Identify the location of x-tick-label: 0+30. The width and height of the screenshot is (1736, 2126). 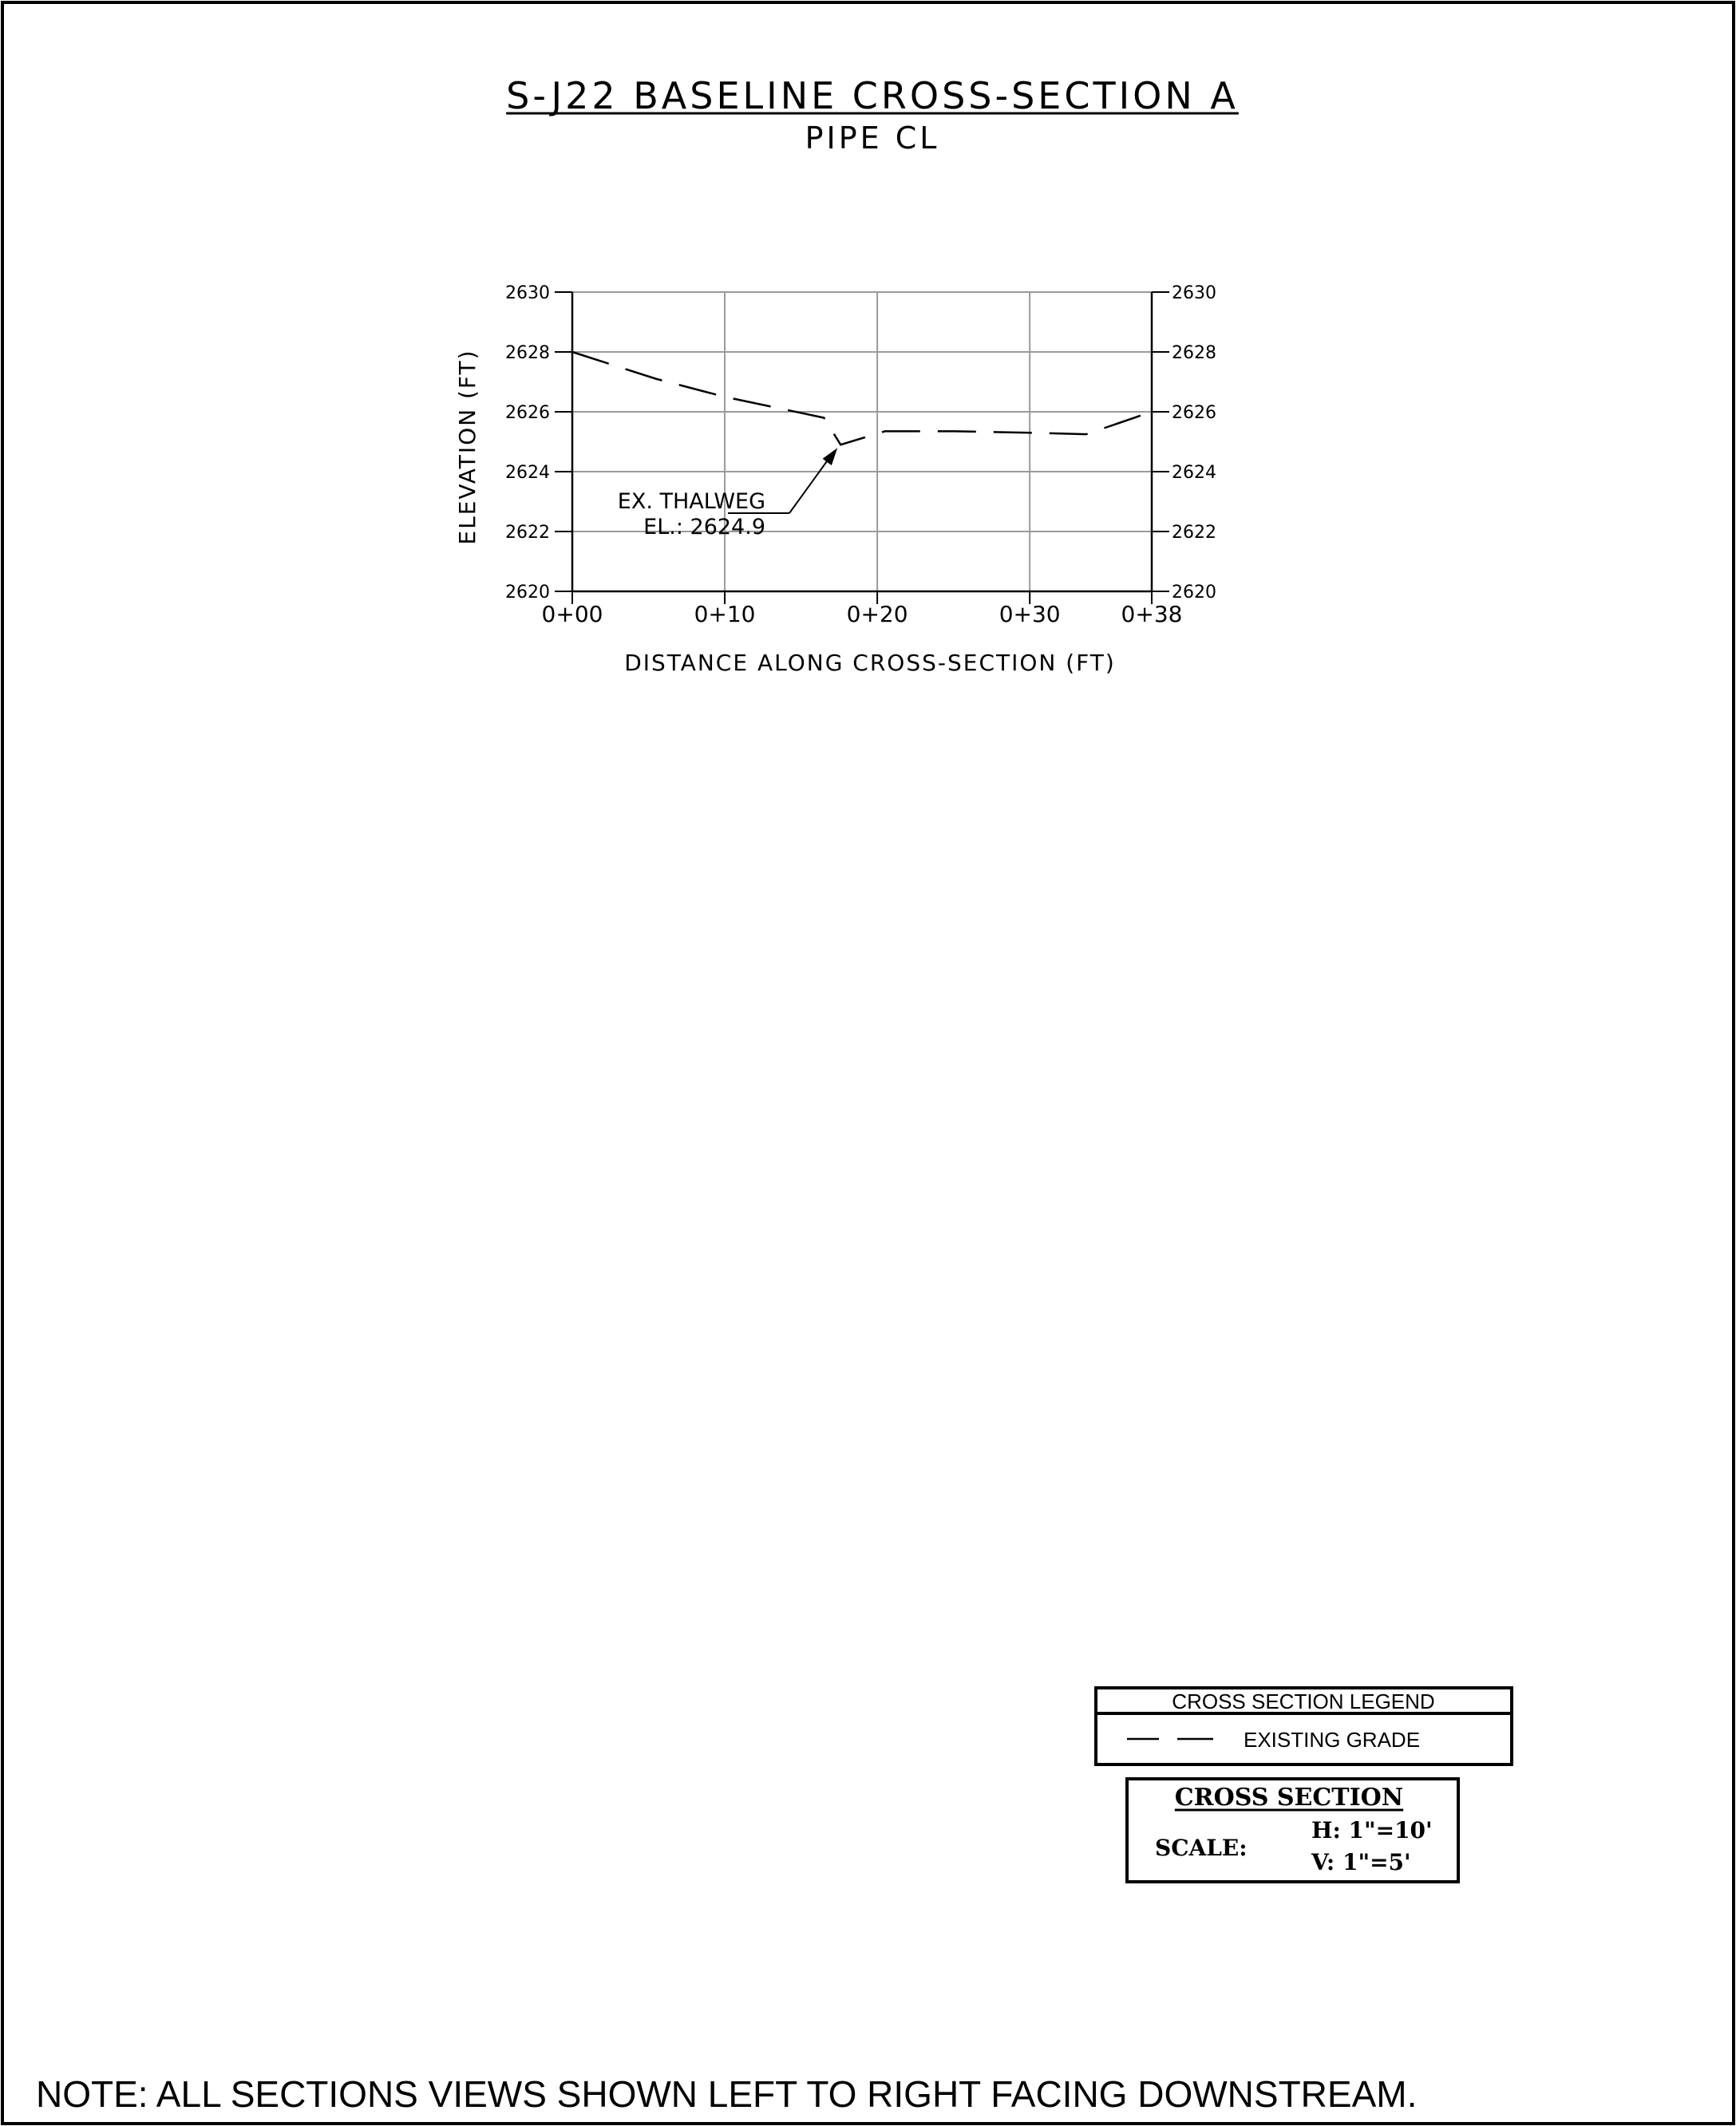
(1030, 614).